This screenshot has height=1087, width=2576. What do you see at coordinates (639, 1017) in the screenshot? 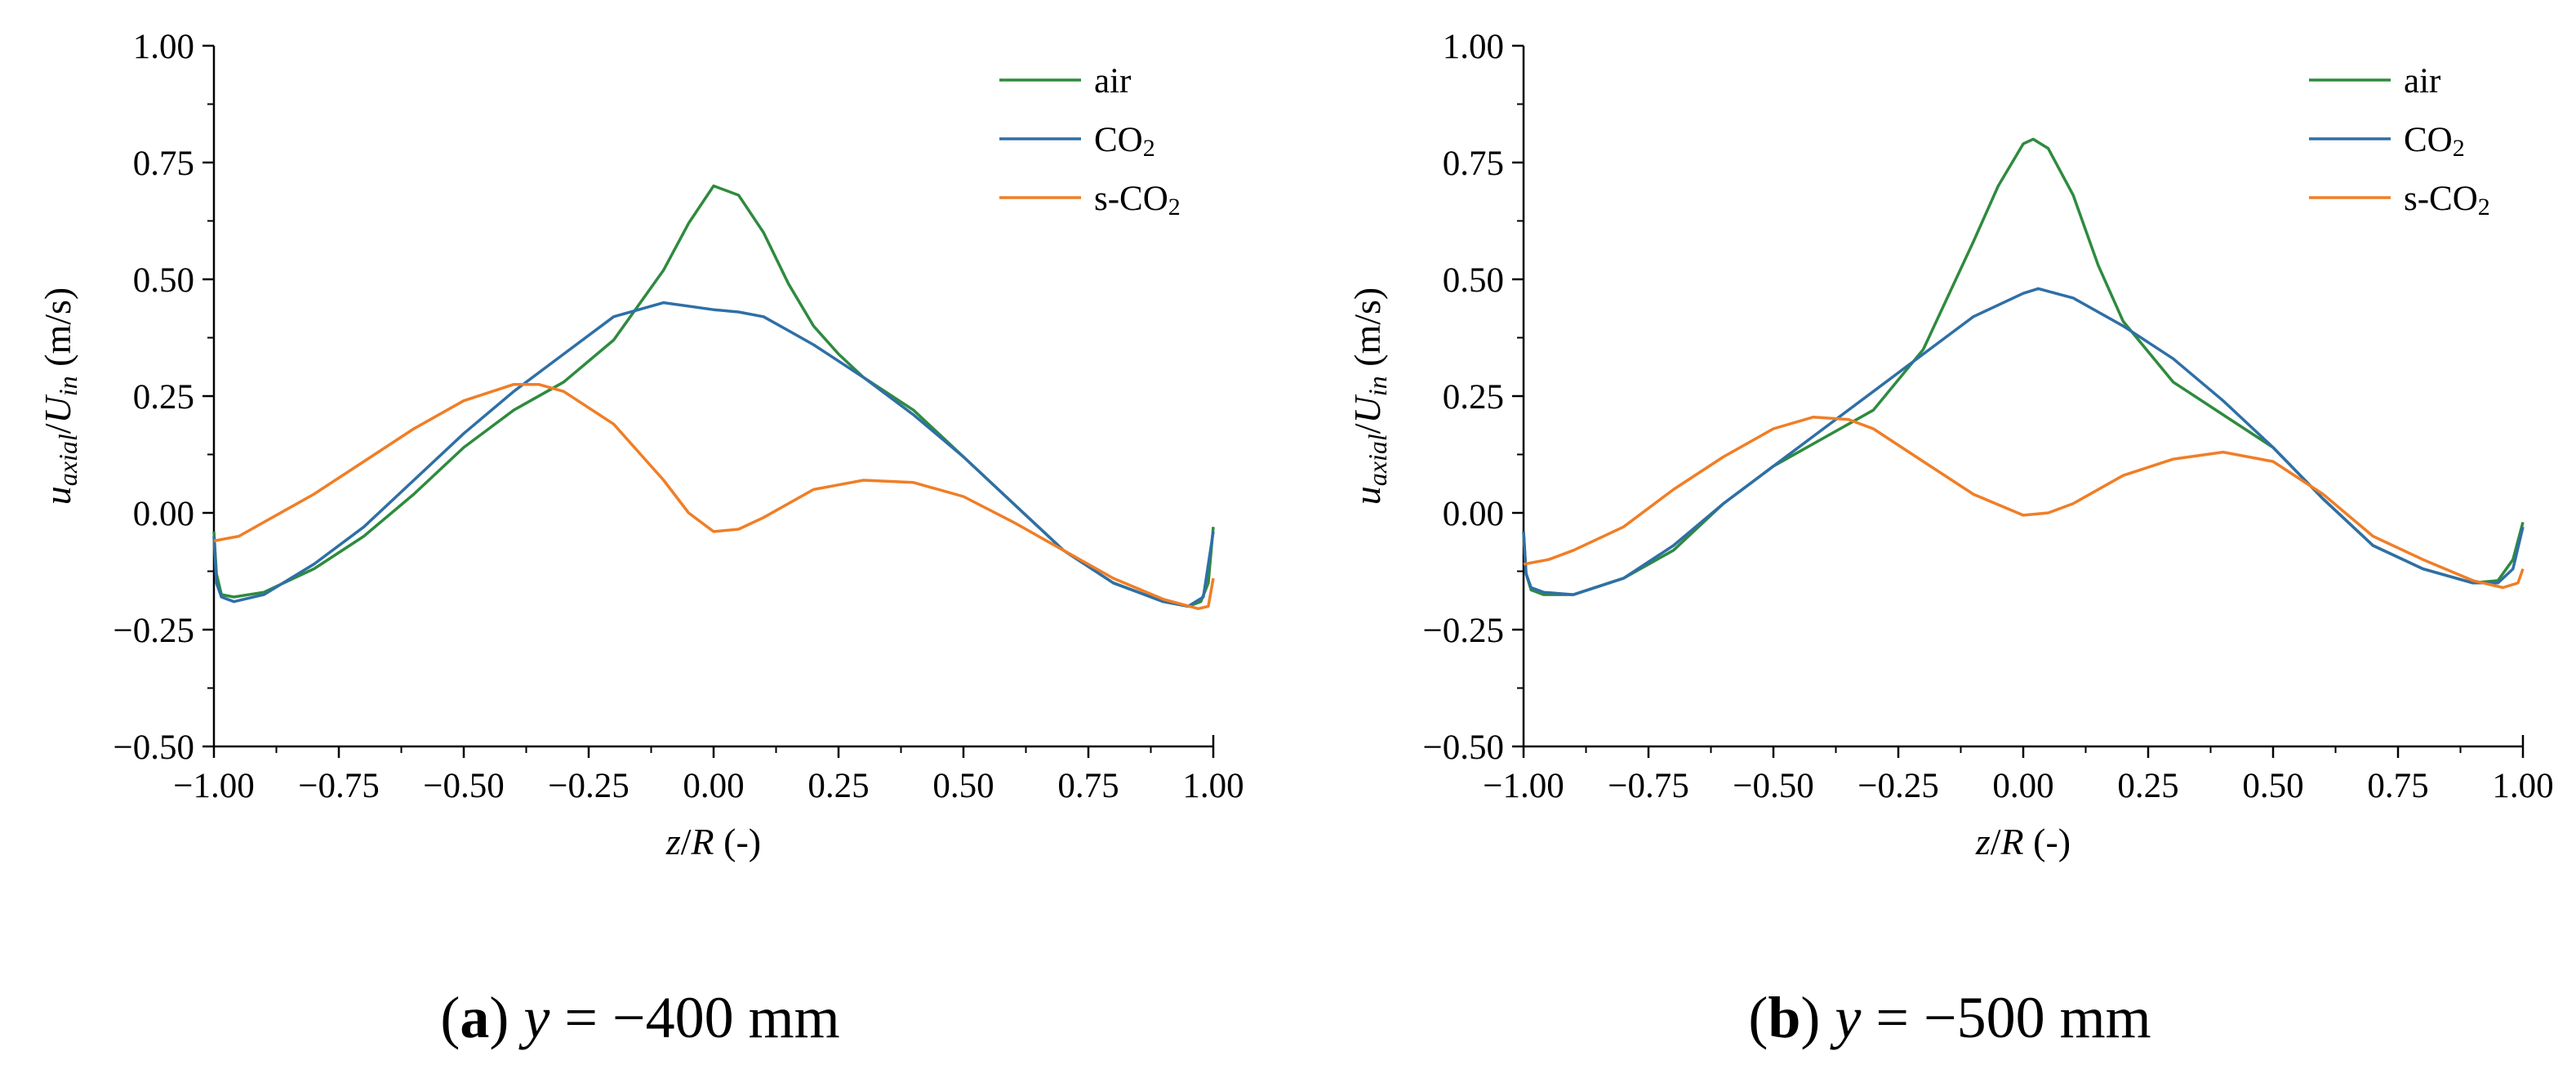
I see `panel-caption: (a) y = −400 mm` at bounding box center [639, 1017].